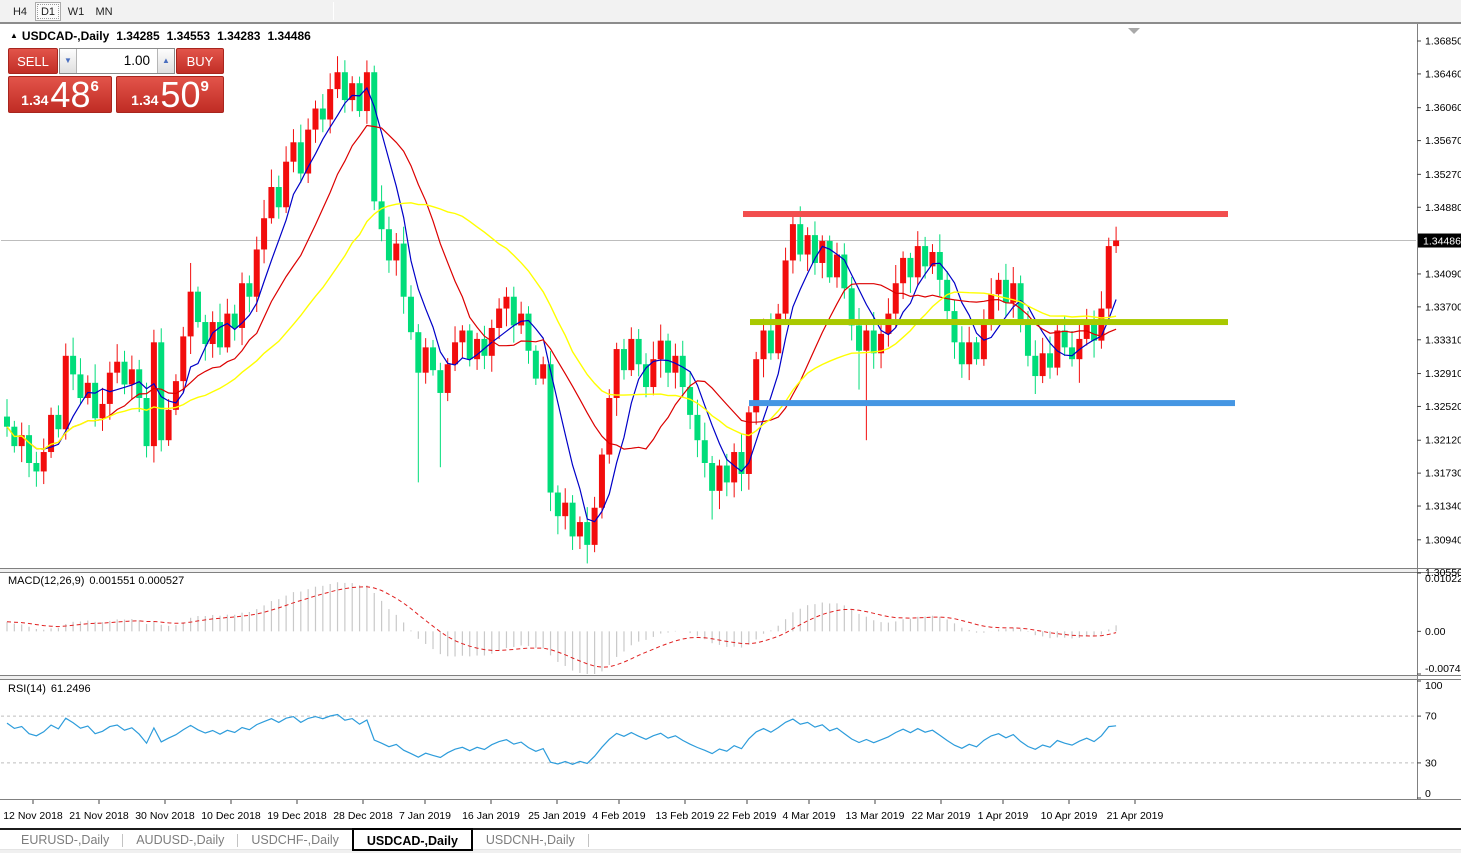  I want to click on chart-tab-eurusd: EURUSD-,Daily, so click(65, 840).